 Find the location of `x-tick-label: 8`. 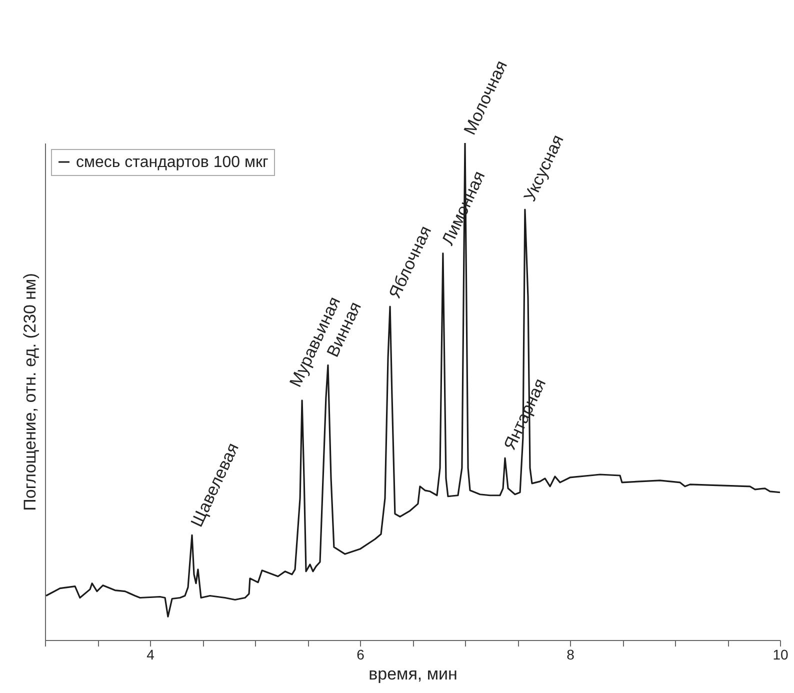

x-tick-label: 8 is located at coordinates (570, 654).